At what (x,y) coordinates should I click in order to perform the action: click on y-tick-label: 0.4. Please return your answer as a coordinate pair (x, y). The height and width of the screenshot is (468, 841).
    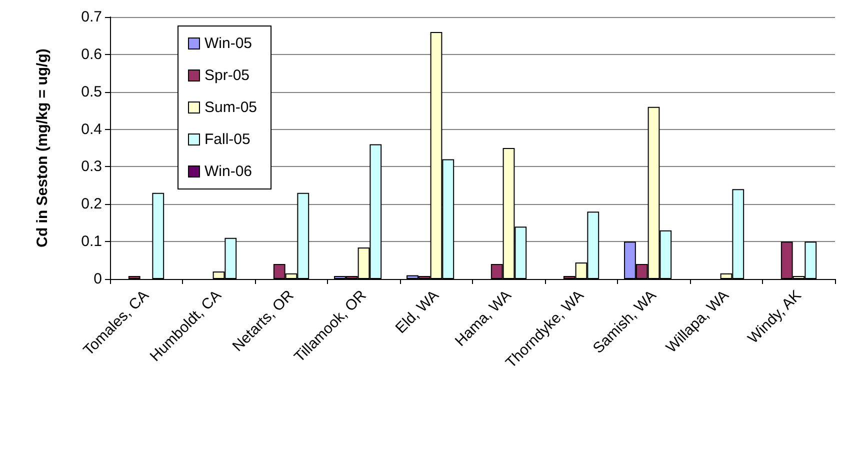
    Looking at the image, I should click on (91, 129).